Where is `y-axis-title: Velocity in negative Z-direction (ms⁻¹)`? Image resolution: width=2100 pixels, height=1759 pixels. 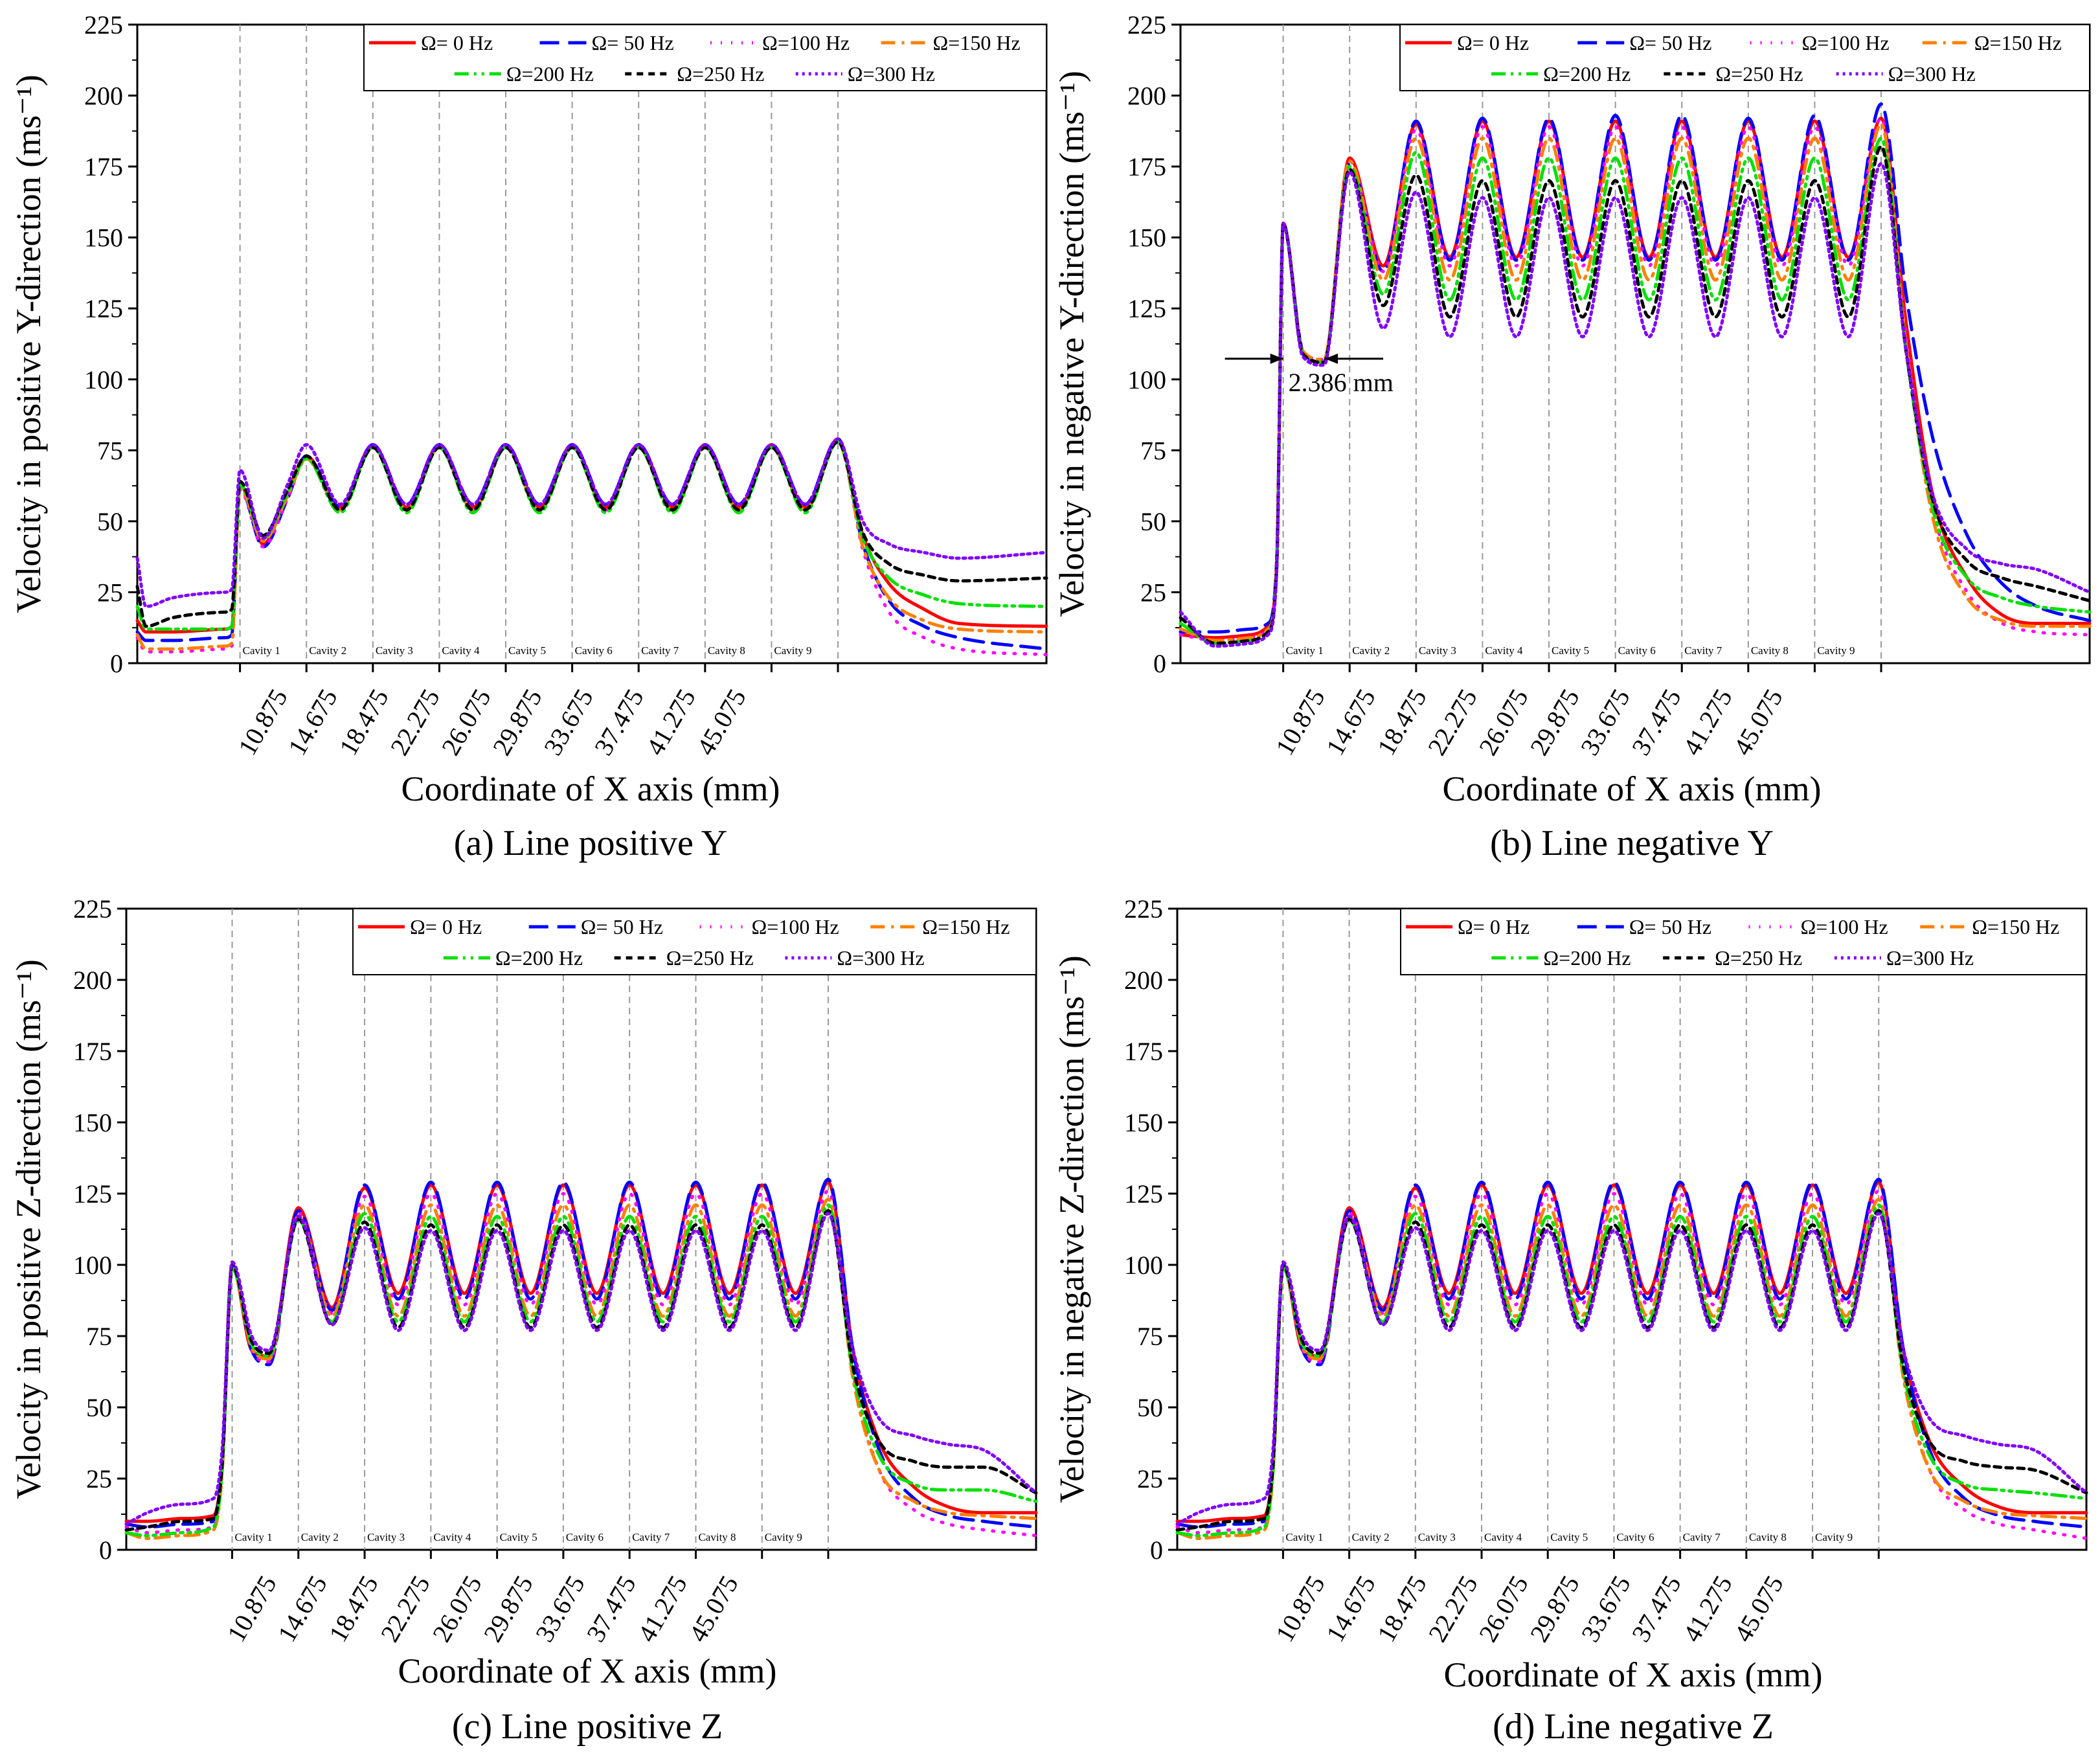
y-axis-title: Velocity in negative Z-direction (ms⁻¹) is located at coordinates (1071, 1229).